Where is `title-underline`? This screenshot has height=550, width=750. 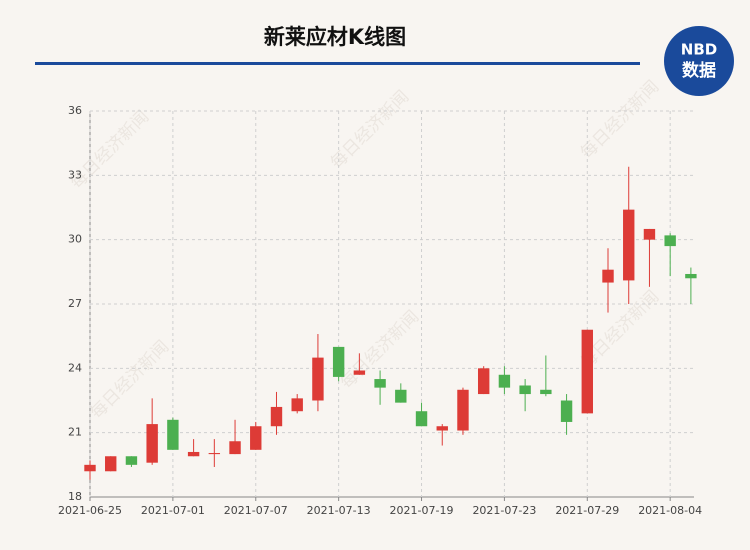 title-underline is located at coordinates (337, 63).